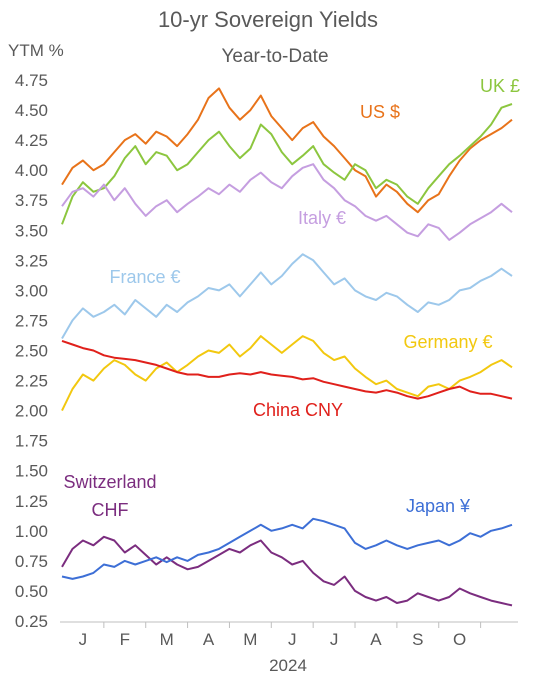 This screenshot has width=537, height=686. What do you see at coordinates (31, 381) in the screenshot?
I see `y-tick-label: 2.25` at bounding box center [31, 381].